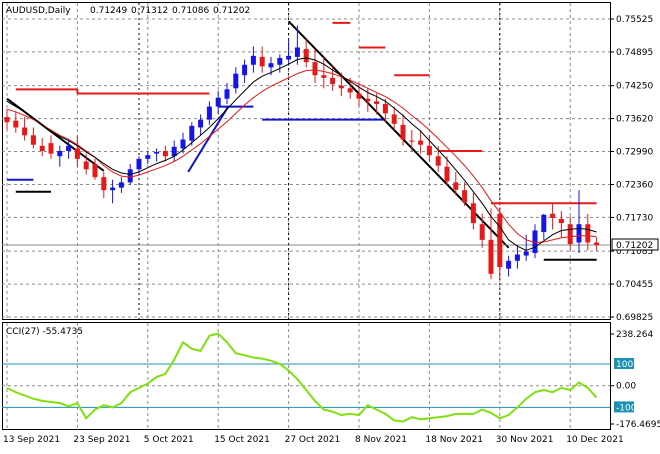  I want to click on cci-tick-label: 0.00, so click(626, 387).